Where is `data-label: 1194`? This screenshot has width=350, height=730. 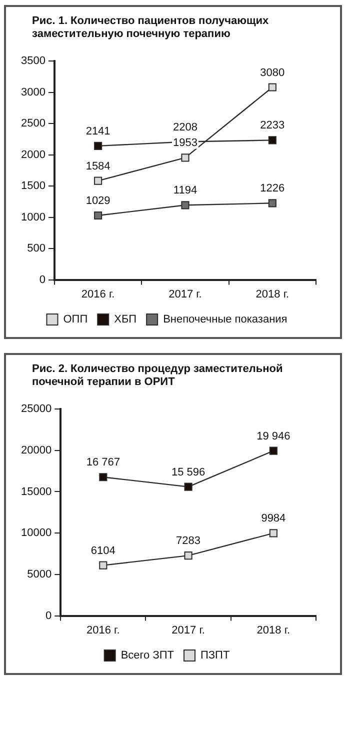 data-label: 1194 is located at coordinates (185, 190).